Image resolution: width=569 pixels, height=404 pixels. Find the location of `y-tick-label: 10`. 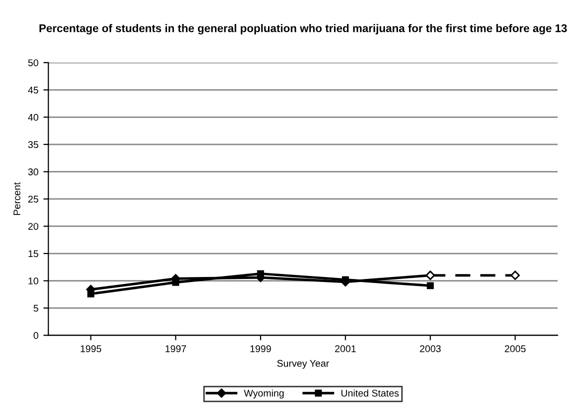

y-tick-label: 10 is located at coordinates (33, 281).